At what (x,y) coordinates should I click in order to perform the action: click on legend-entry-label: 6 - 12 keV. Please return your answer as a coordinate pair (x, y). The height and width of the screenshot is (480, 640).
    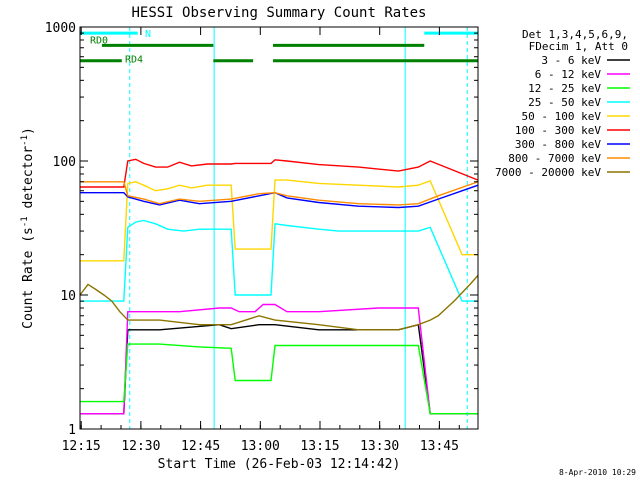
    Looking at the image, I should click on (568, 74).